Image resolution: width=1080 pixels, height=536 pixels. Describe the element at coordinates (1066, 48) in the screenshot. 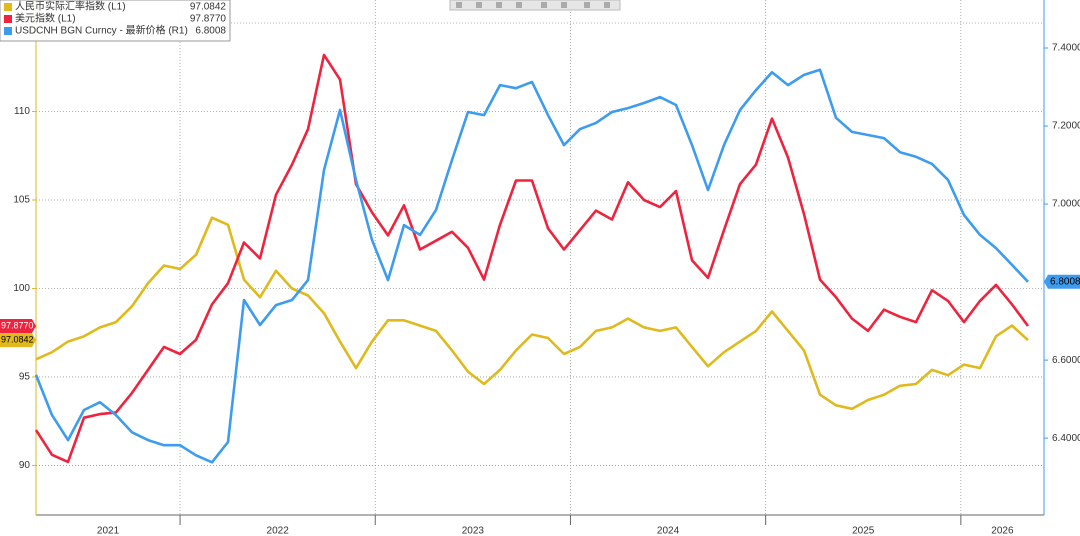

I see `y2-tick-label: 7.4000` at that location.